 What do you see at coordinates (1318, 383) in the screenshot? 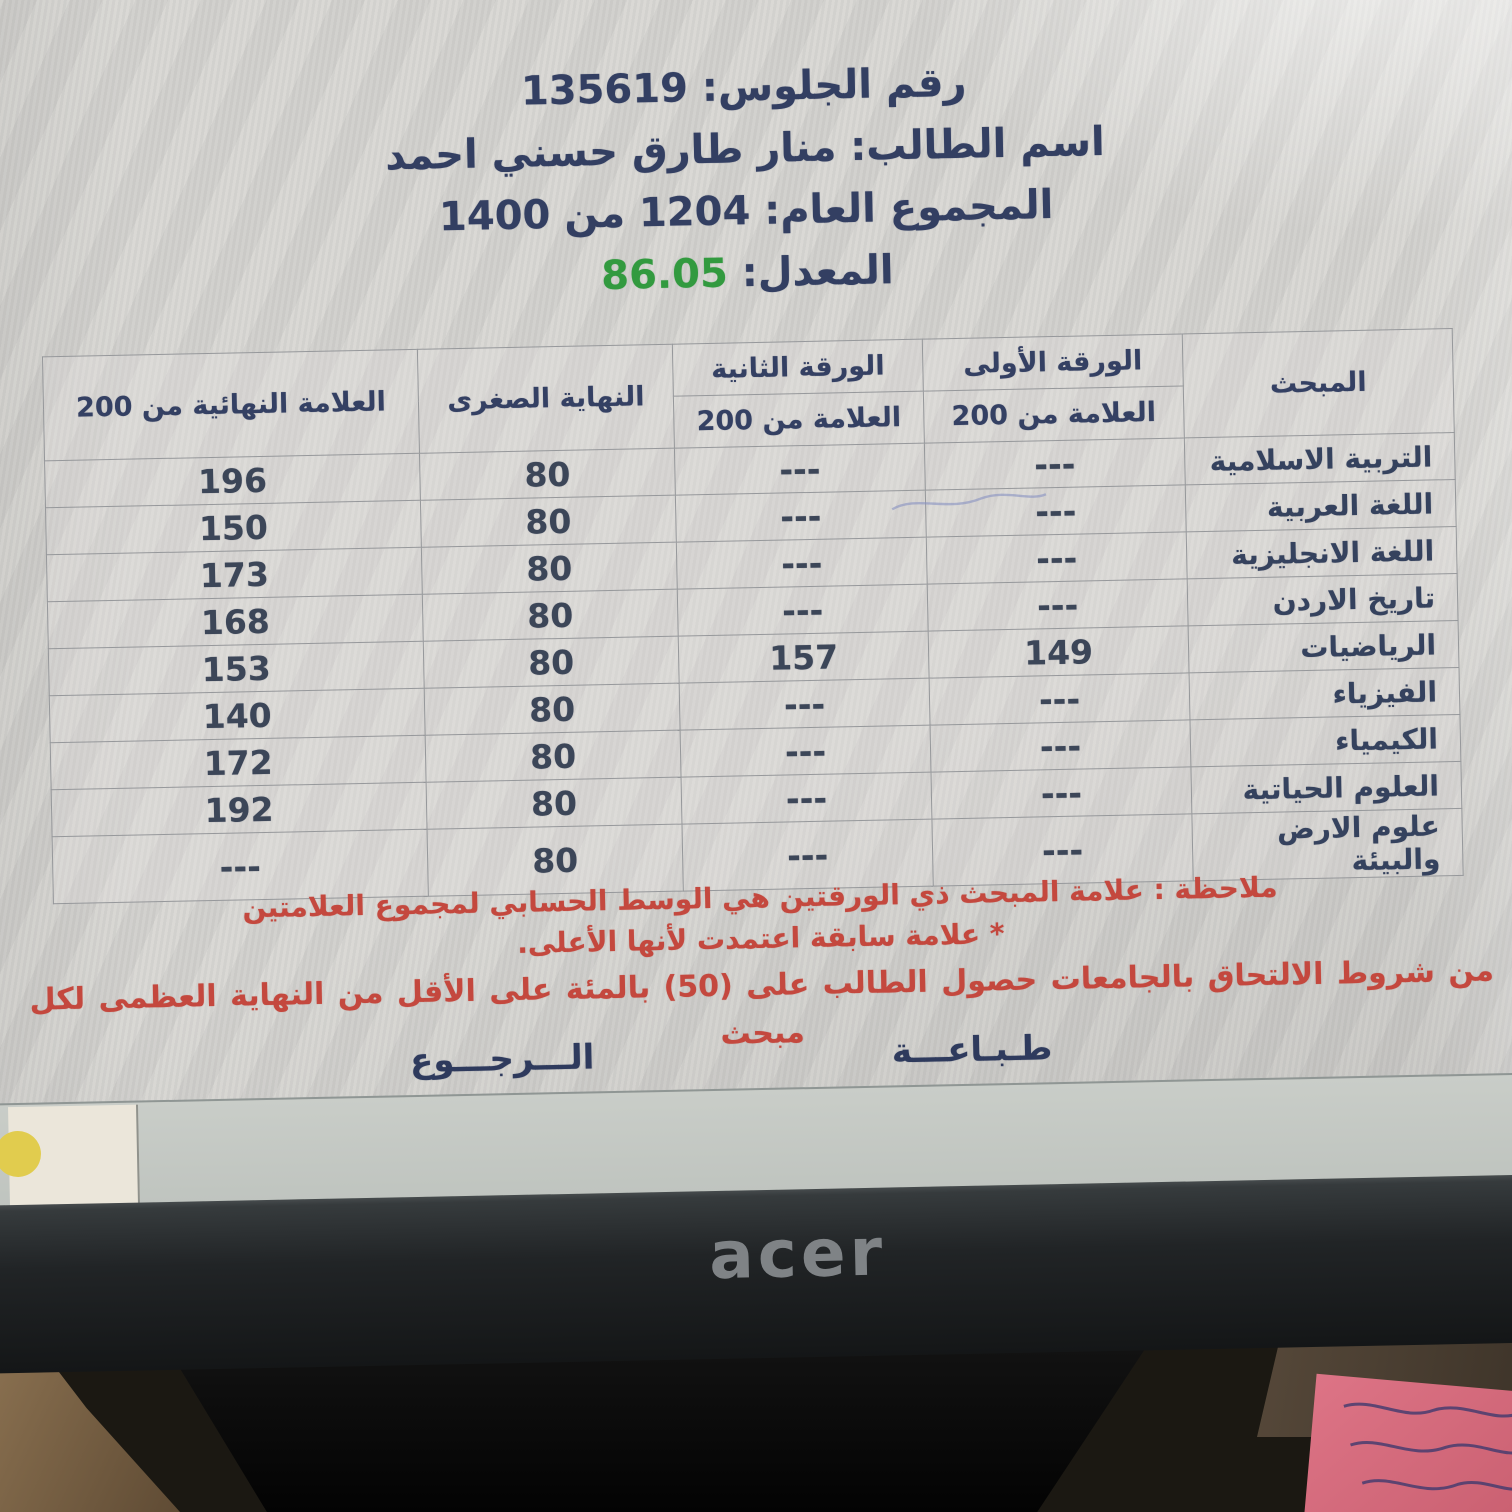
I see `col-subject: المبحث` at bounding box center [1318, 383].